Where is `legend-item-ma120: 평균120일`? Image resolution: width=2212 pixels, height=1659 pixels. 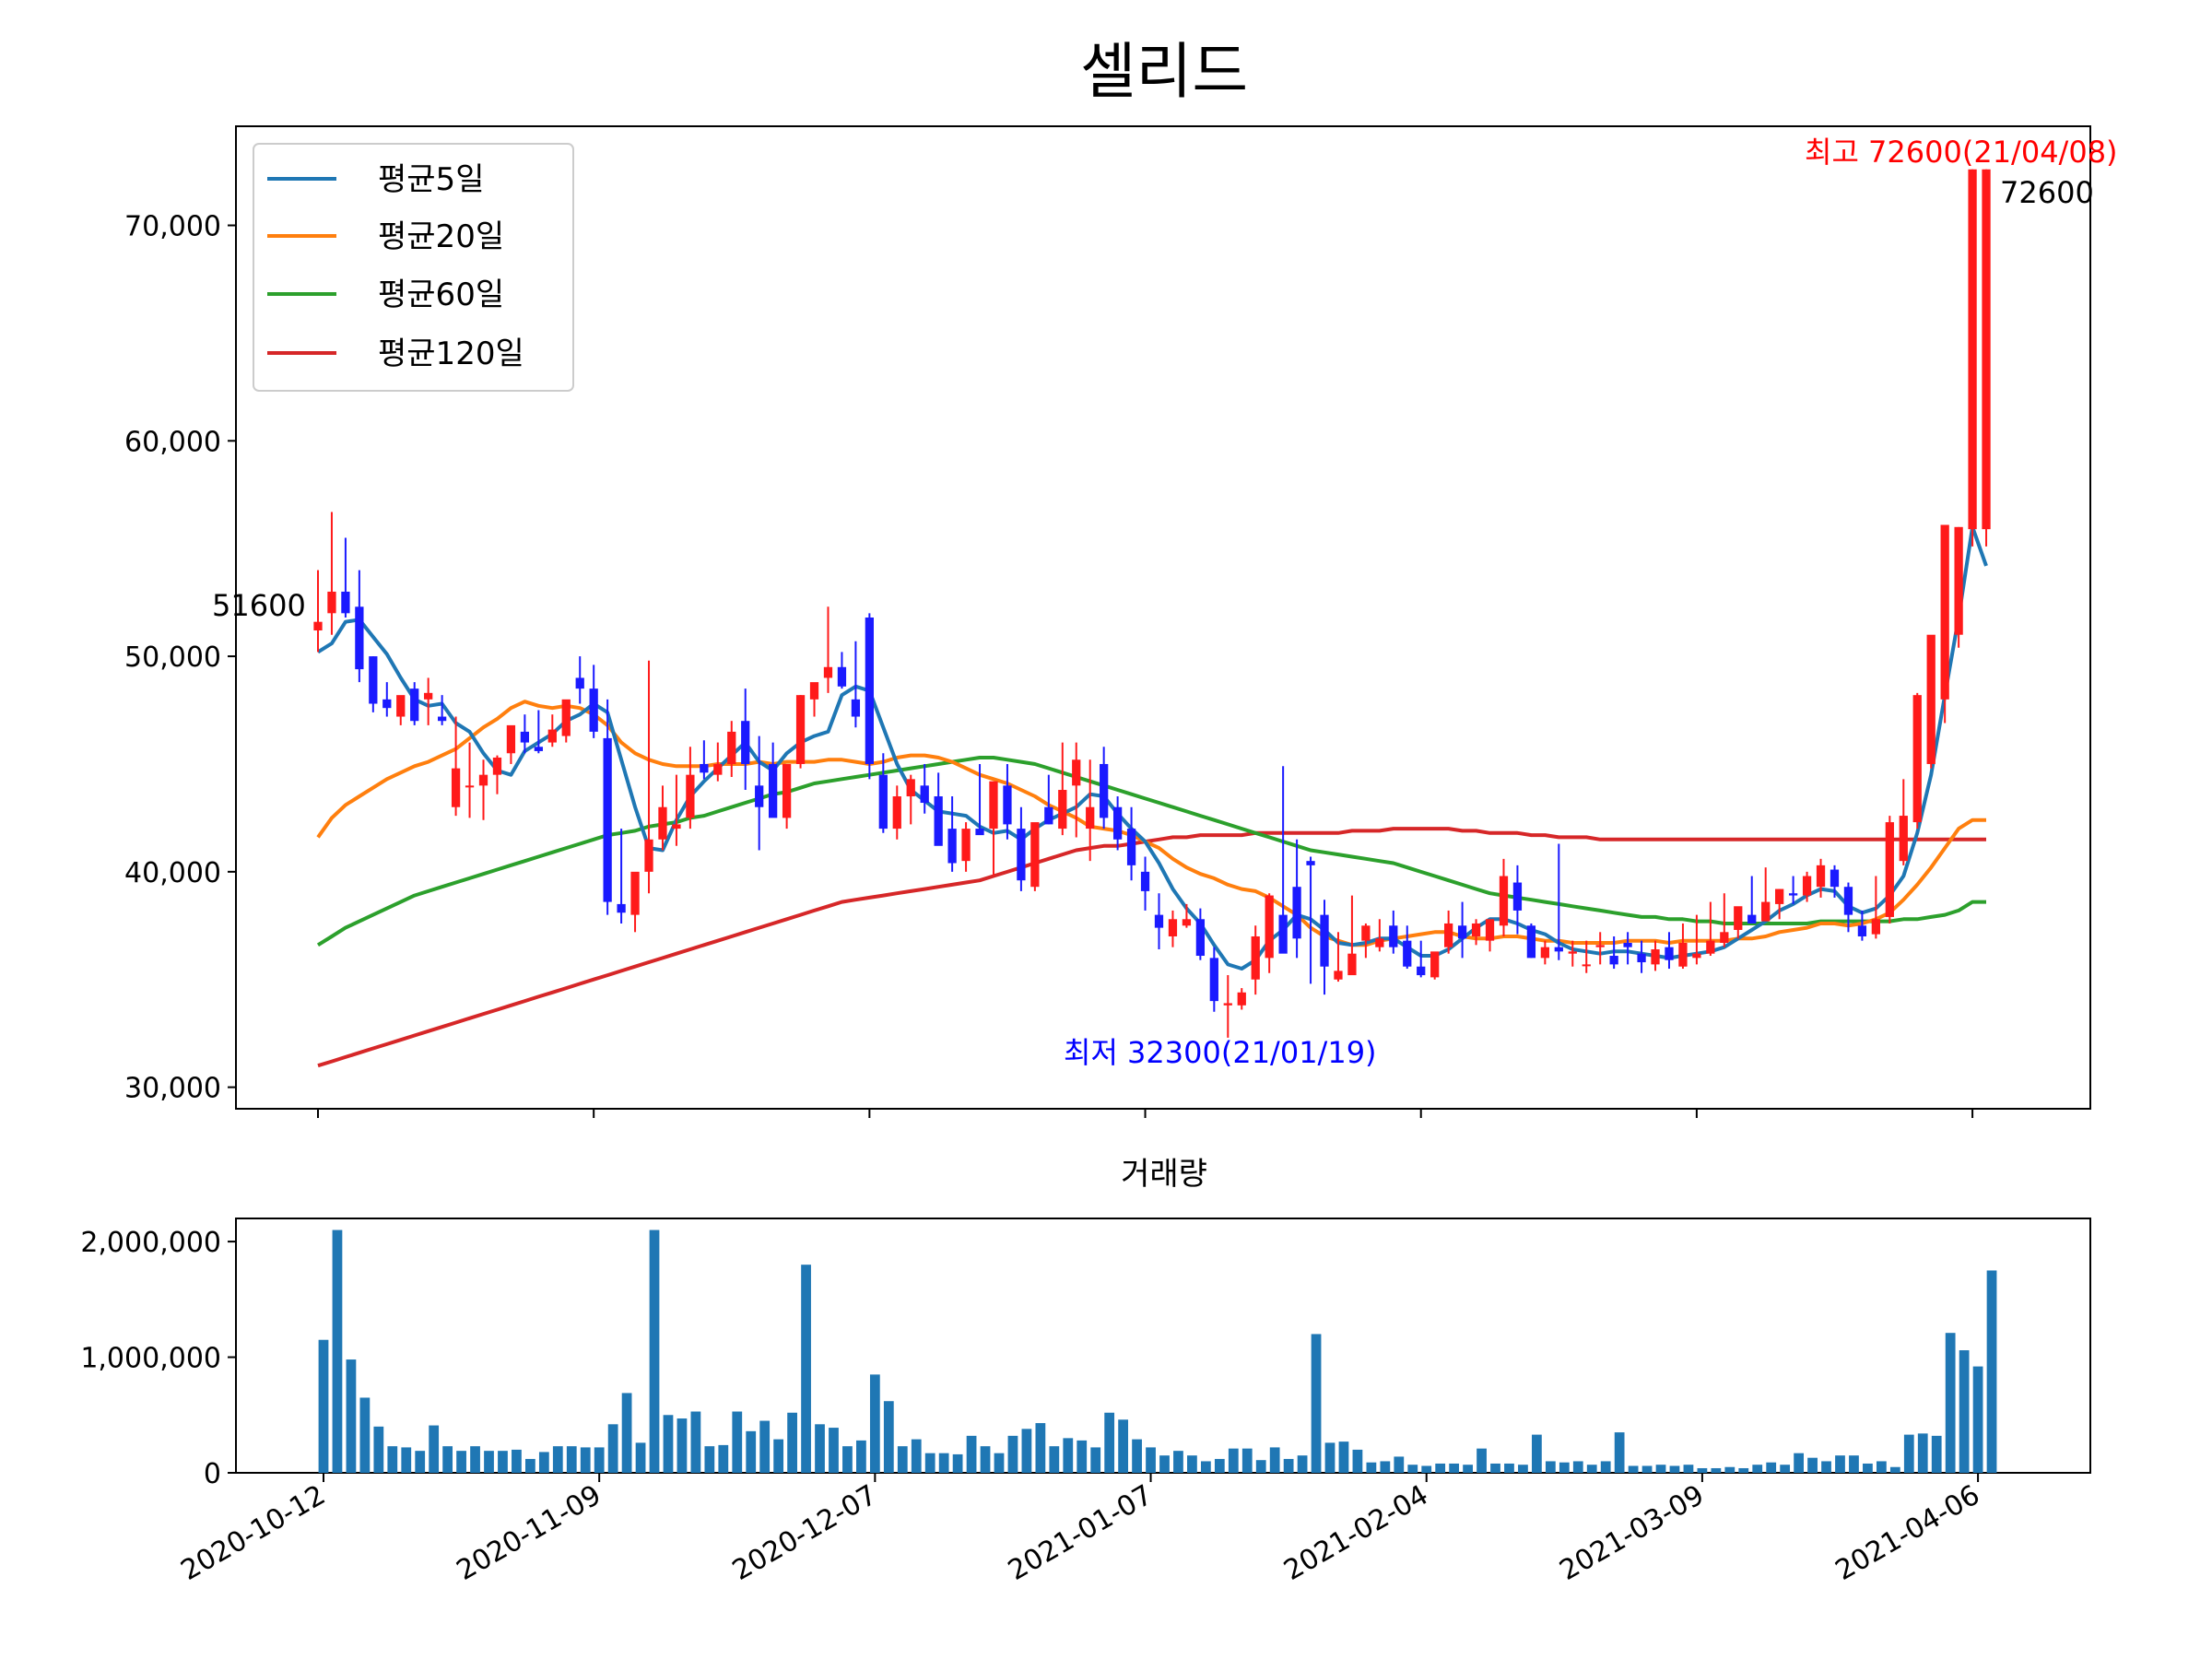
legend-item-ma120: 평균120일 is located at coordinates (395, 353).